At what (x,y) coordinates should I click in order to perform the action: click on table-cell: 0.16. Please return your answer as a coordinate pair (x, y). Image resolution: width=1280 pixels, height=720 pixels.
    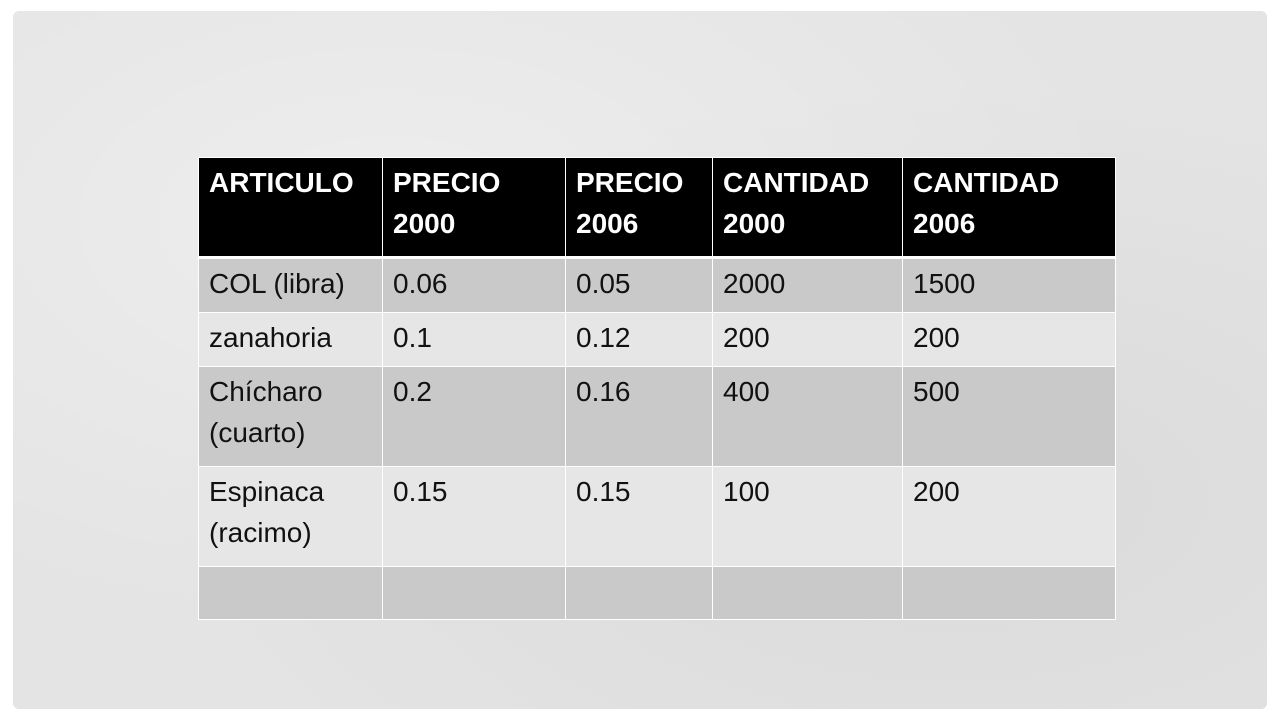
    Looking at the image, I should click on (639, 416).